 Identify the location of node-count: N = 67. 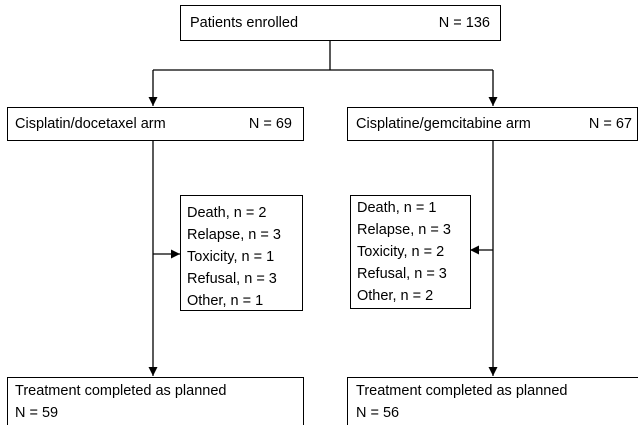
(610, 124).